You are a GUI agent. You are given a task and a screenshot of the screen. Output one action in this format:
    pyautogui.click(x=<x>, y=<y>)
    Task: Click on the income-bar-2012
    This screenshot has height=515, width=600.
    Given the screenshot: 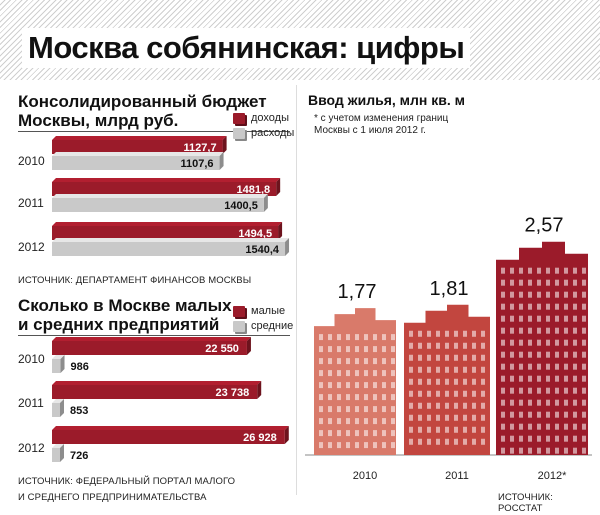 What is the action you would take?
    pyautogui.click(x=167, y=231)
    